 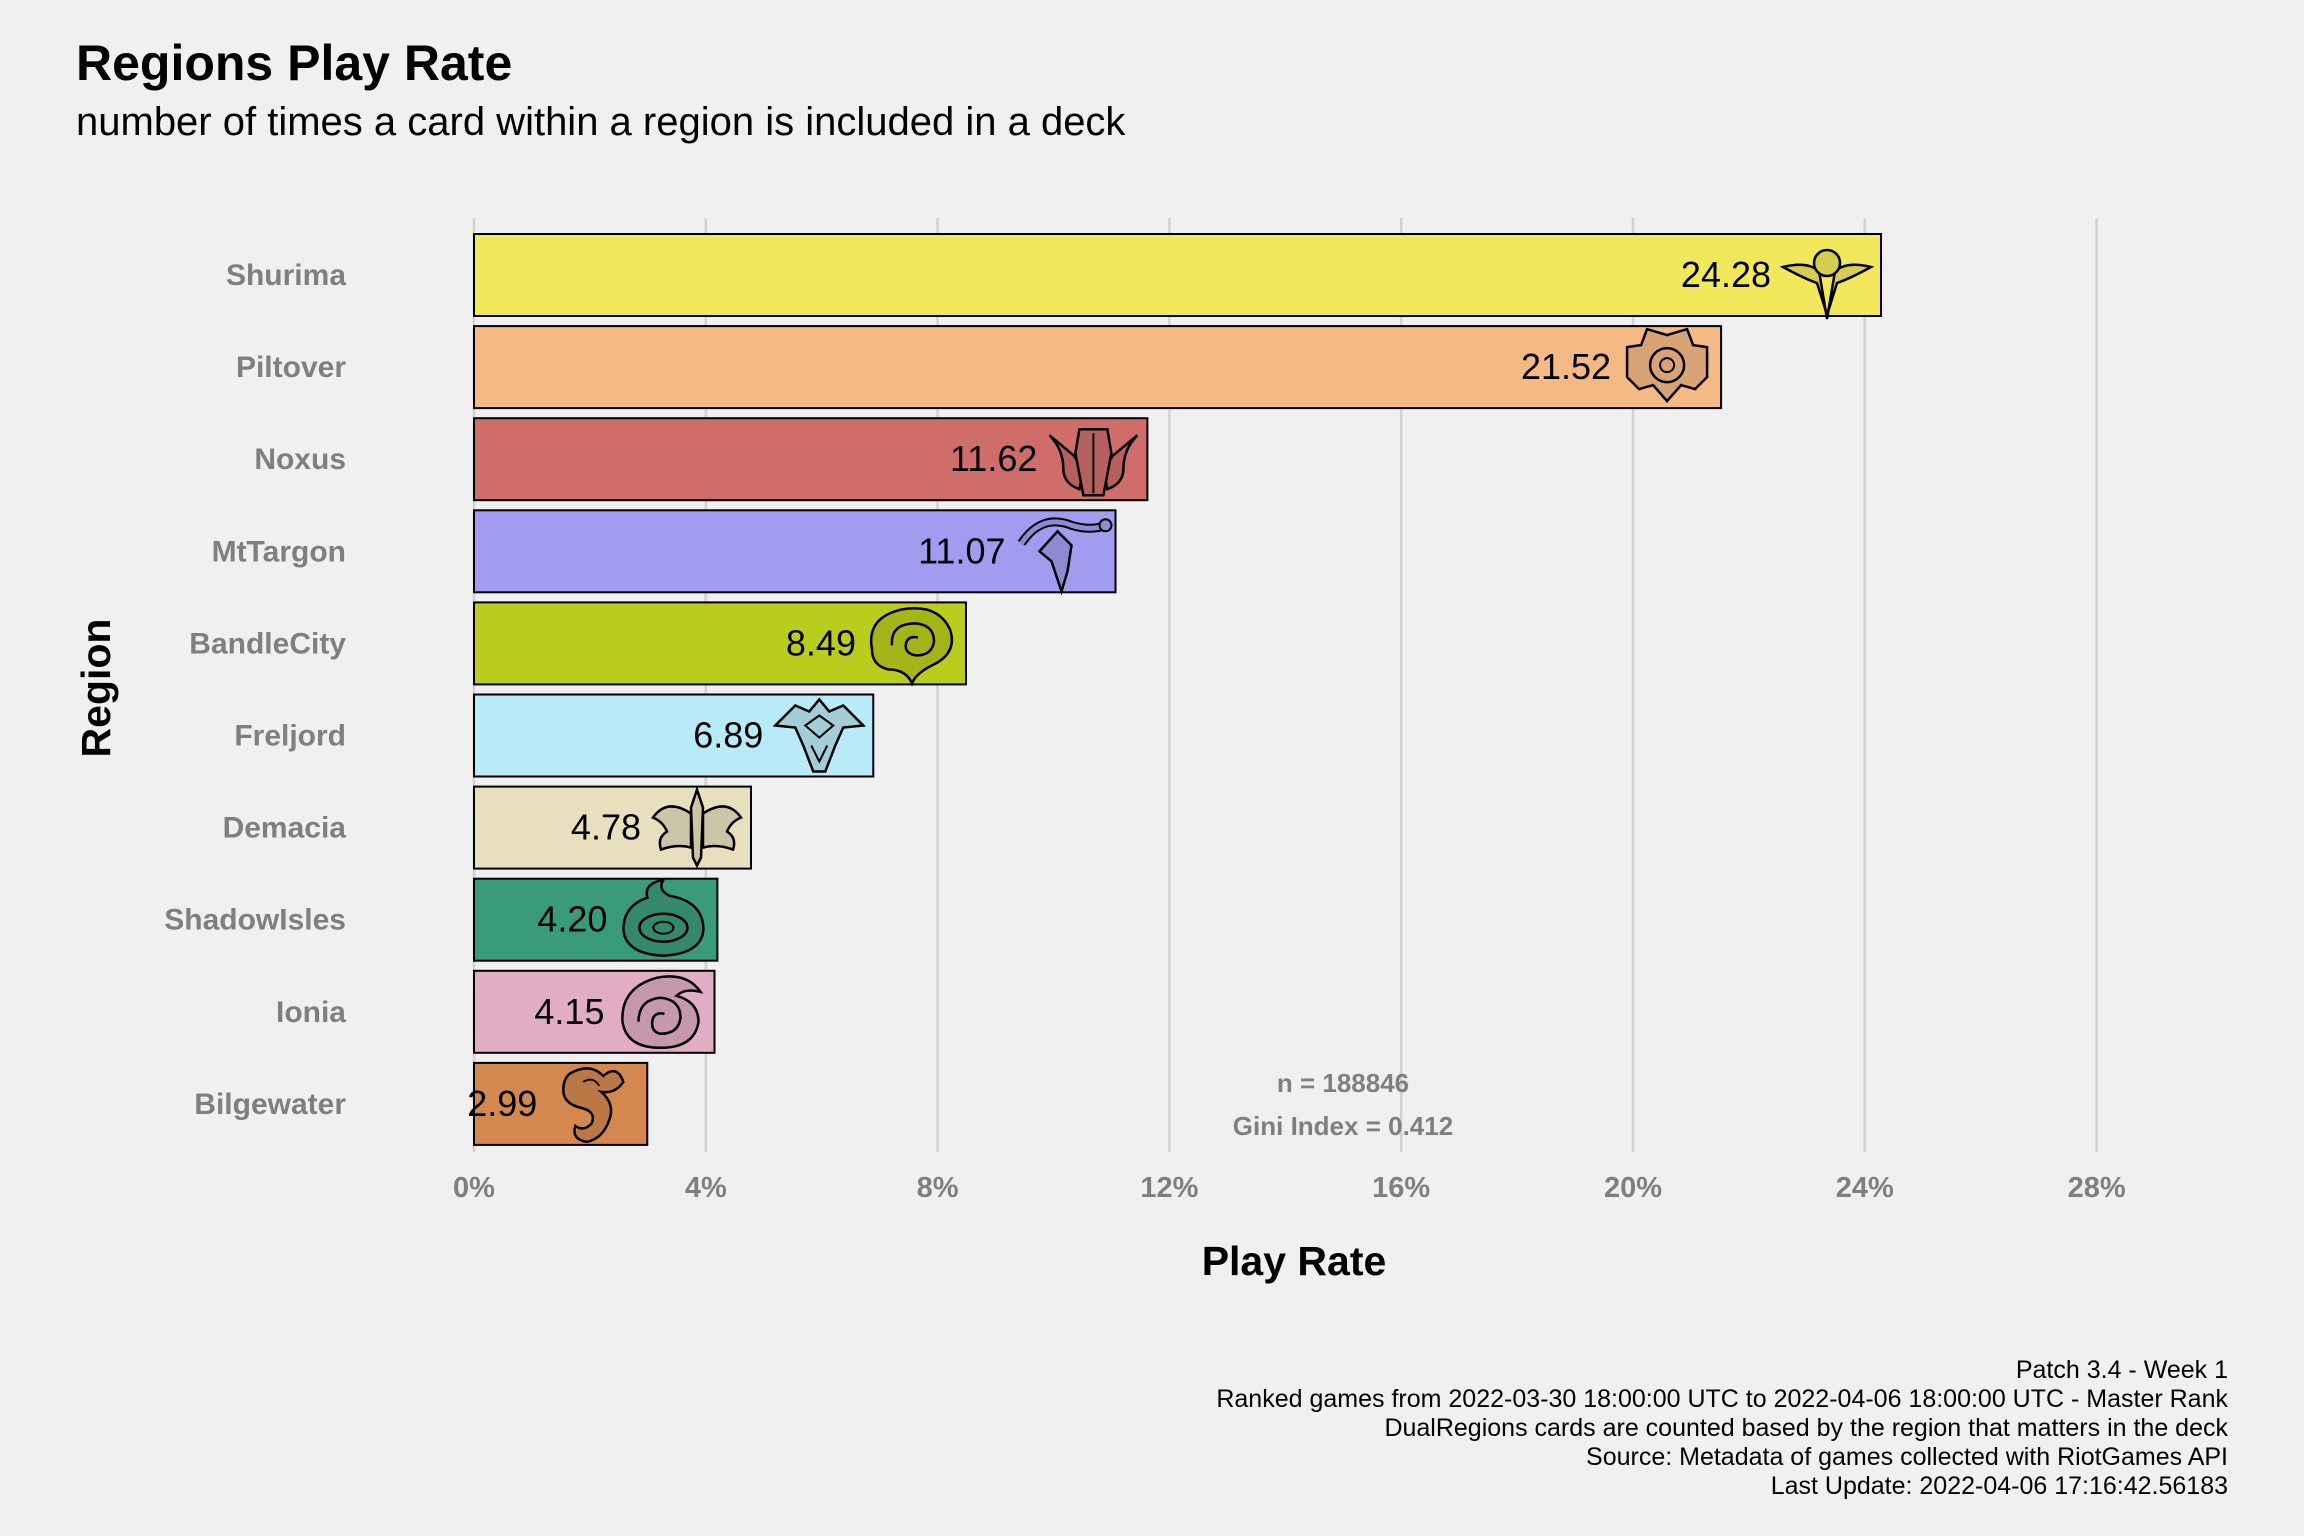 What do you see at coordinates (938, 1188) in the screenshot?
I see `x-tick-label: 8%` at bounding box center [938, 1188].